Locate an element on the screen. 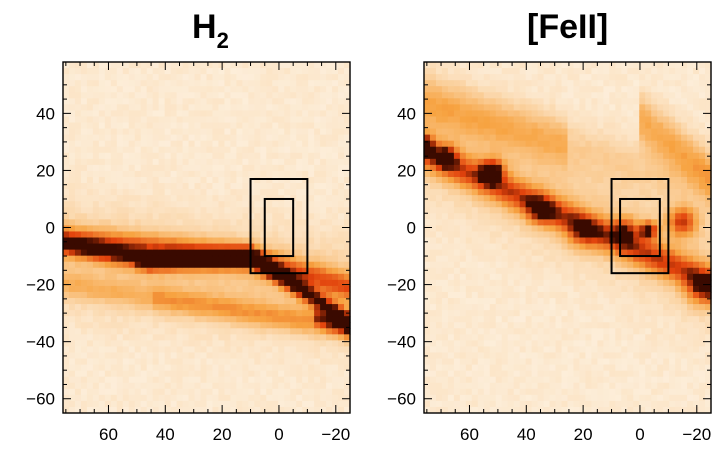 This screenshot has width=722, height=450. title-h2-main: H is located at coordinates (204, 27).